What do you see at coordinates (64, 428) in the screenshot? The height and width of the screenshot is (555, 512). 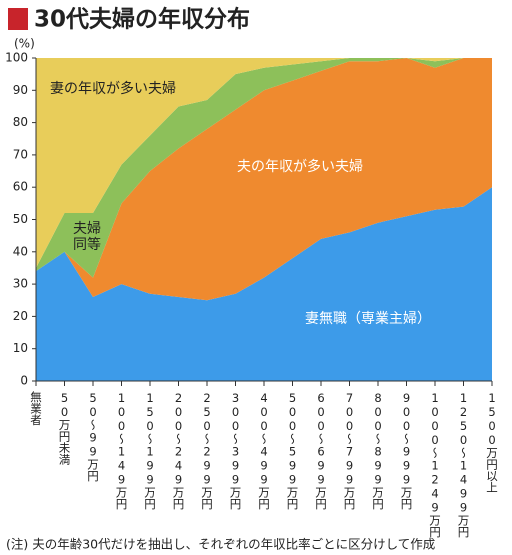 I see `x-tick-label: 50万円未満` at bounding box center [64, 428].